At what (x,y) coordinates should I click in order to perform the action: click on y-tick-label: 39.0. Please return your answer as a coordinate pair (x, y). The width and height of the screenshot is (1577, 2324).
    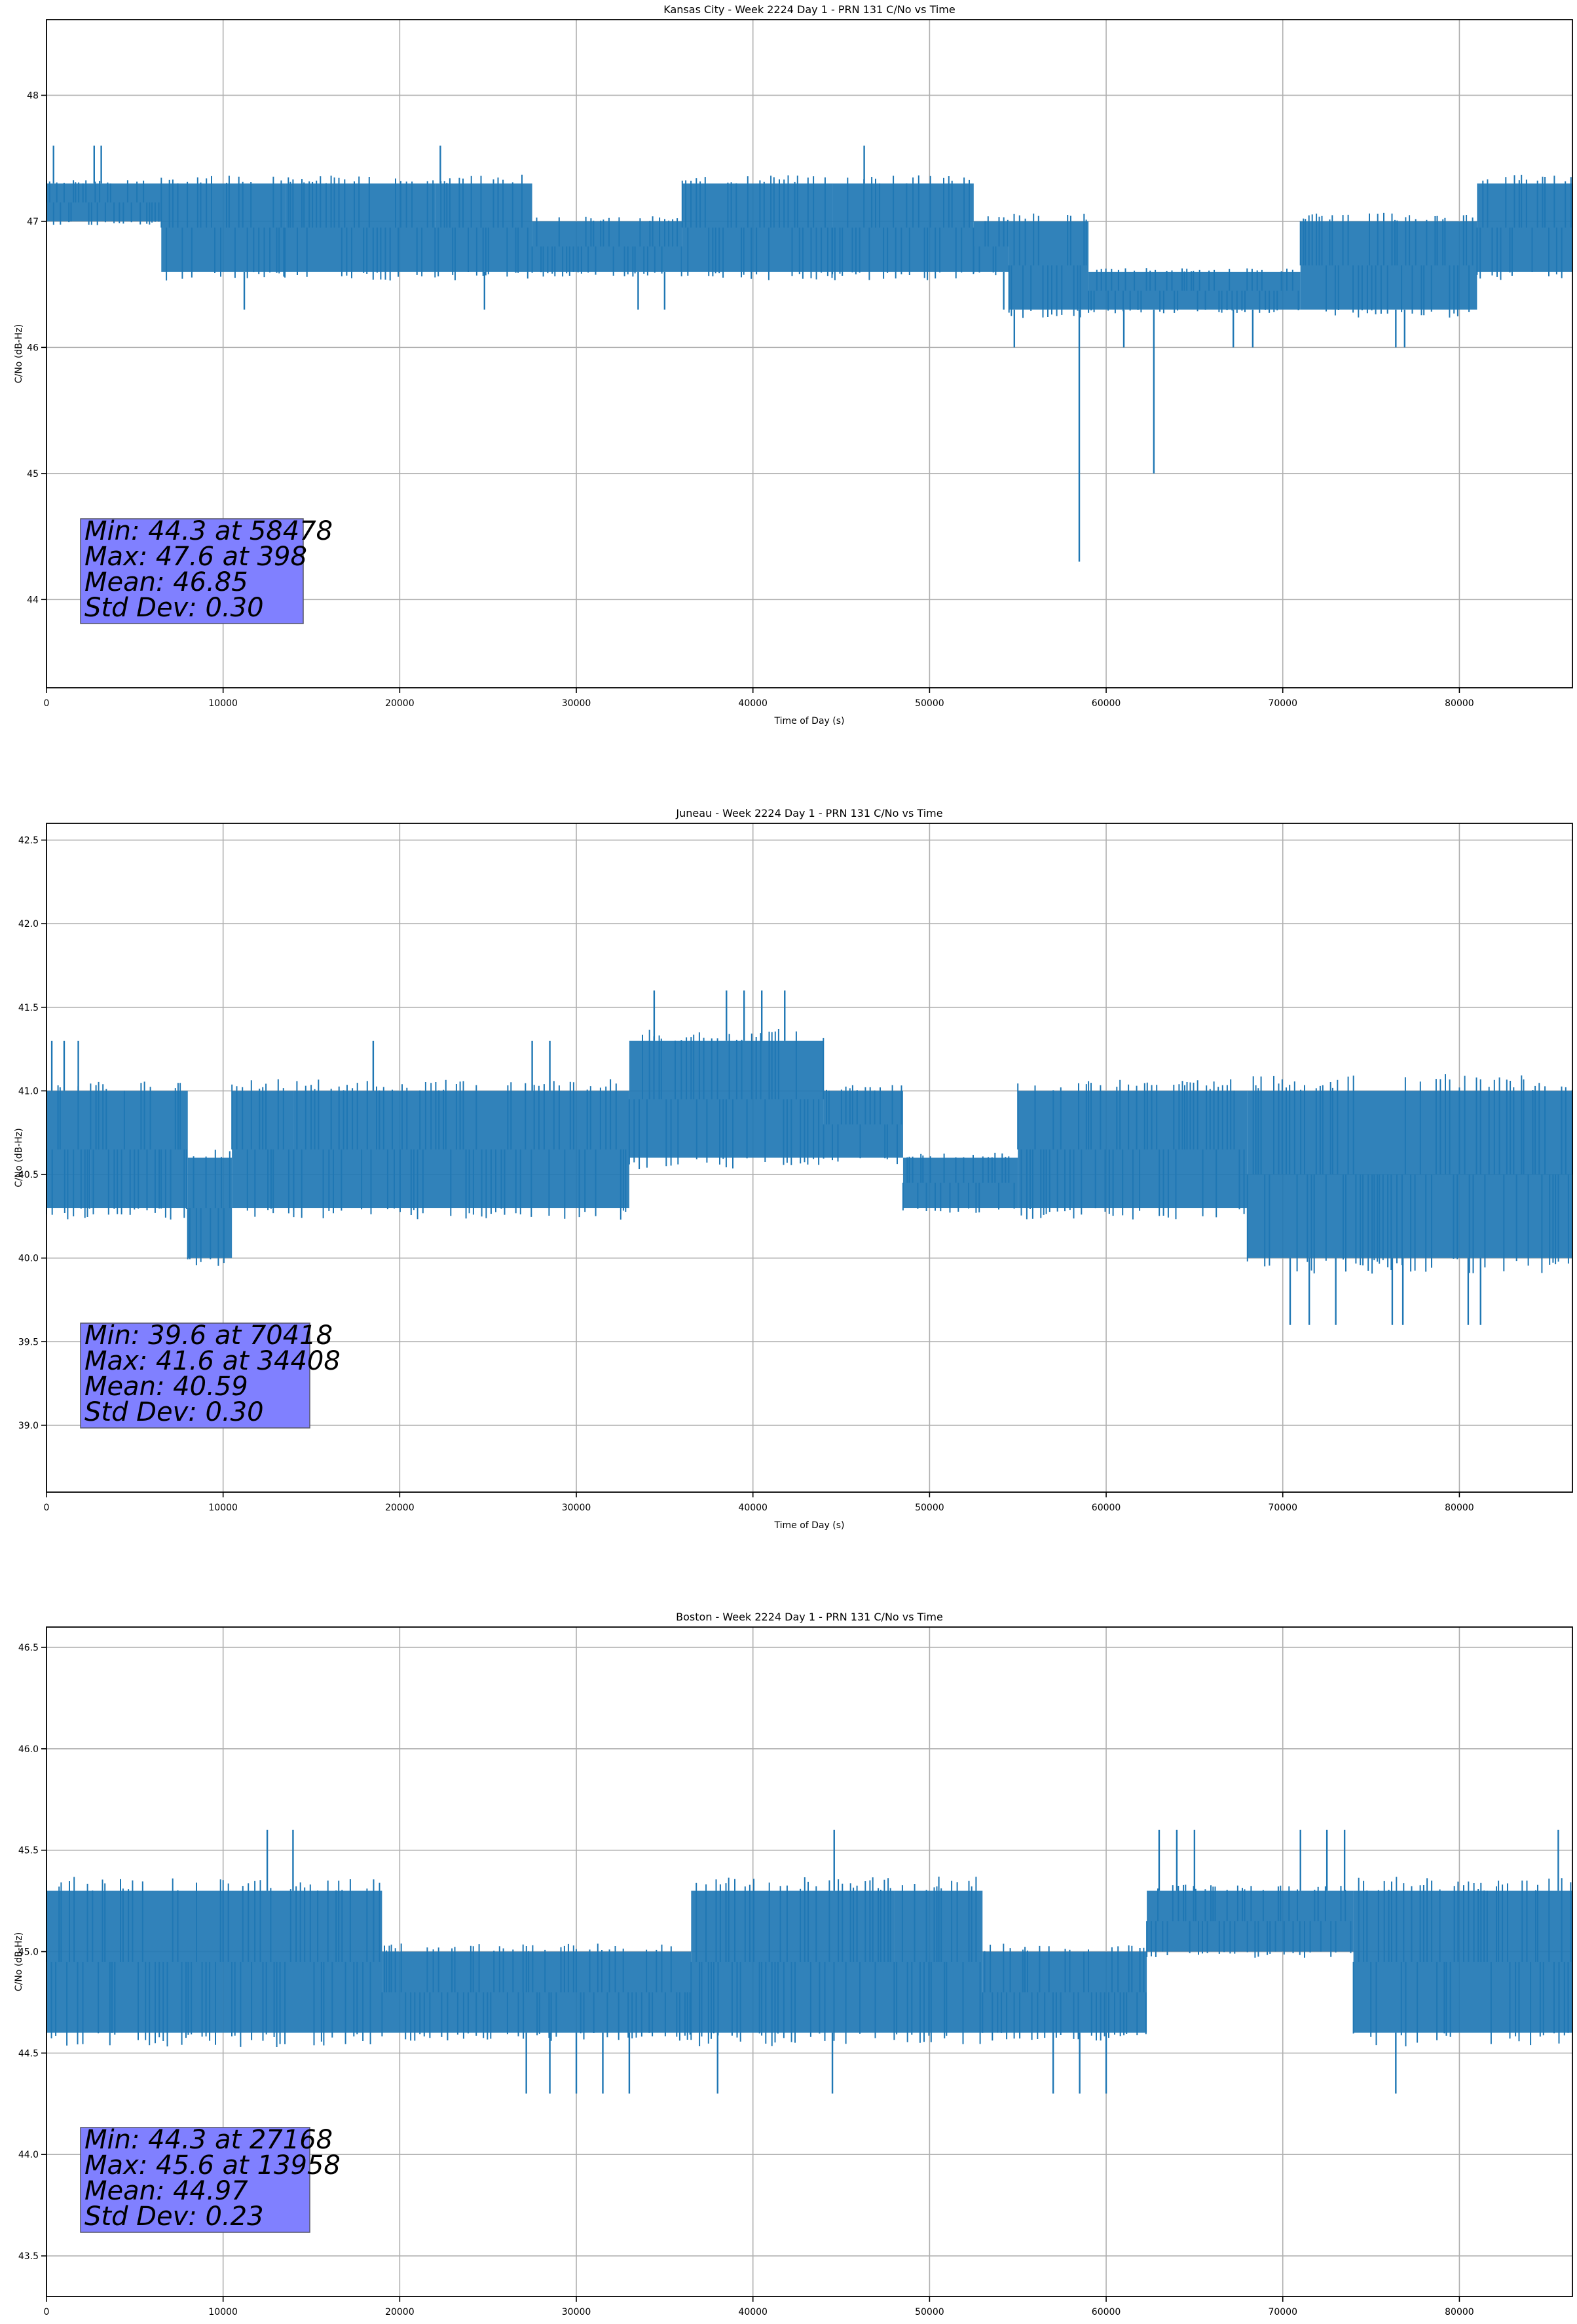
    Looking at the image, I should click on (28, 1426).